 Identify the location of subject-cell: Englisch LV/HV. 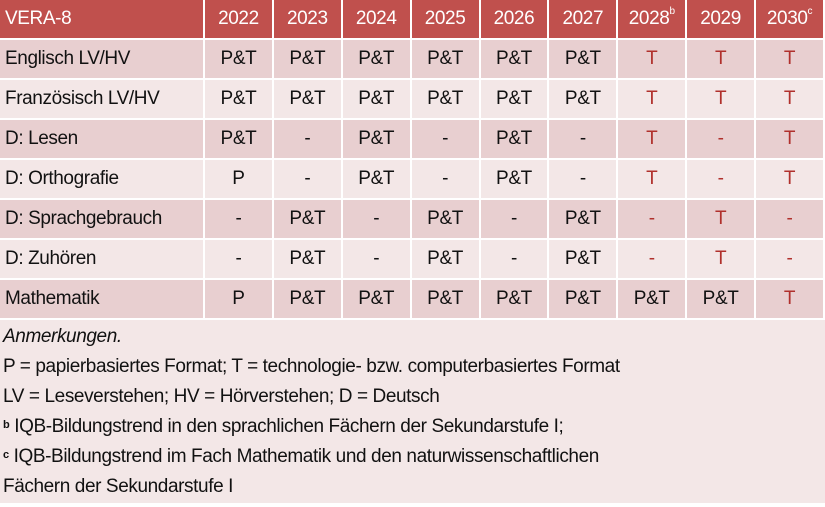
(102, 60).